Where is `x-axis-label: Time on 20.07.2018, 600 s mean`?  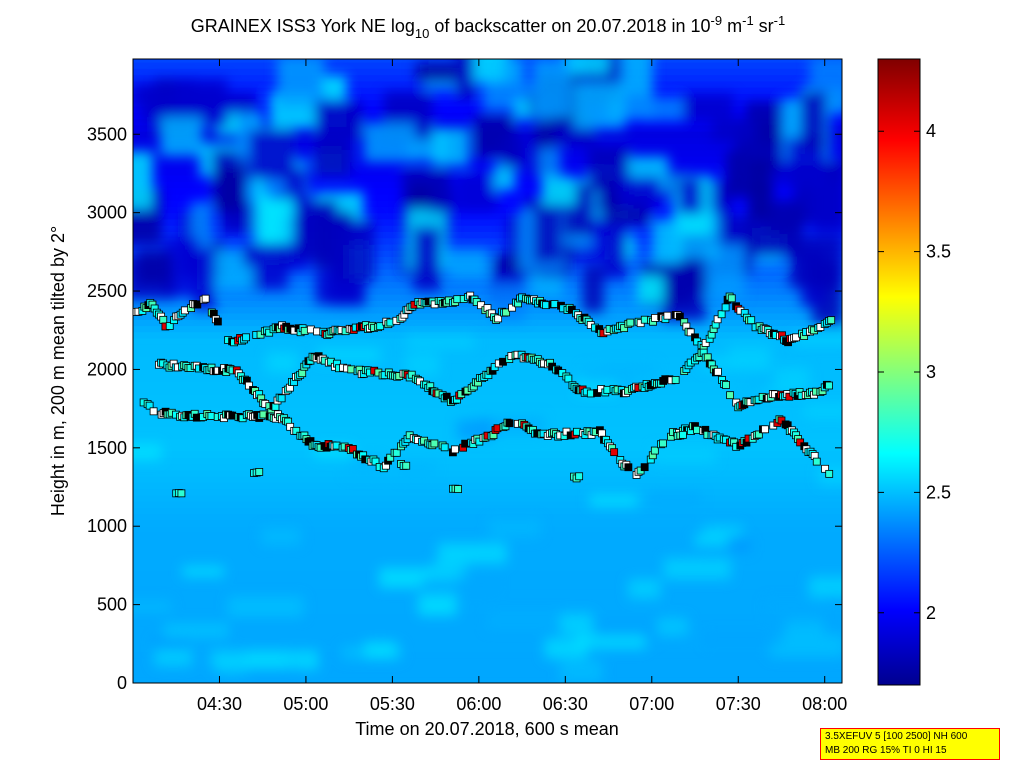
x-axis-label: Time on 20.07.2018, 600 s mean is located at coordinates (487, 729).